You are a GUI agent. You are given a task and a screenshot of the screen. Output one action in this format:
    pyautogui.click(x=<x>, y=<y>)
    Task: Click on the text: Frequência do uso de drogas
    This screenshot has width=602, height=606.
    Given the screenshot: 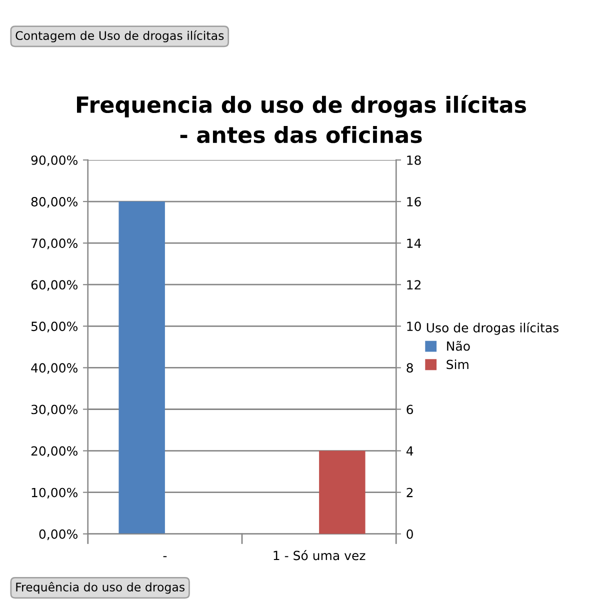 What is the action you would take?
    pyautogui.click(x=100, y=588)
    